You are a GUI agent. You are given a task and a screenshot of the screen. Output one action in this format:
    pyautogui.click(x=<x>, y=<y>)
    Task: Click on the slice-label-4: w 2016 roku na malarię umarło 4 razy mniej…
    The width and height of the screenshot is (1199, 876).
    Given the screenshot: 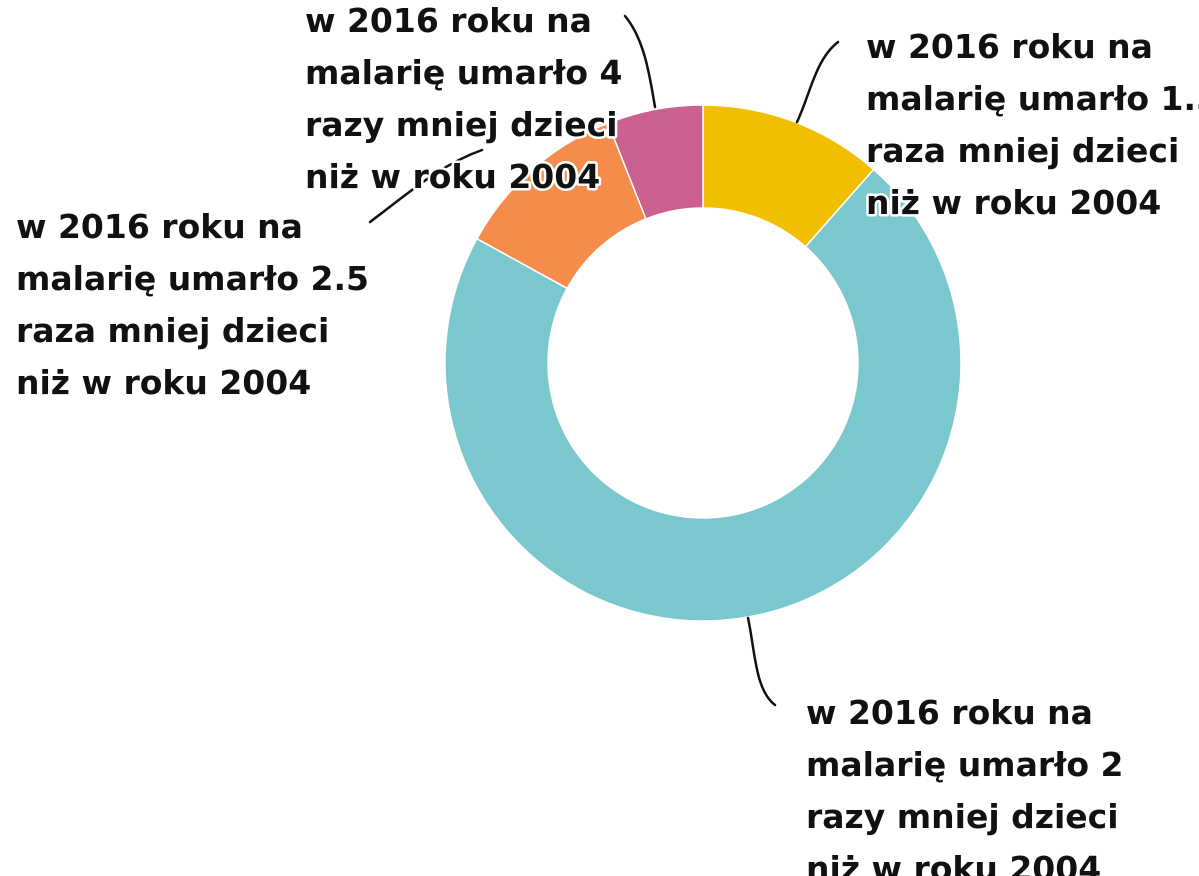 What is the action you would take?
    pyautogui.click(x=463, y=98)
    